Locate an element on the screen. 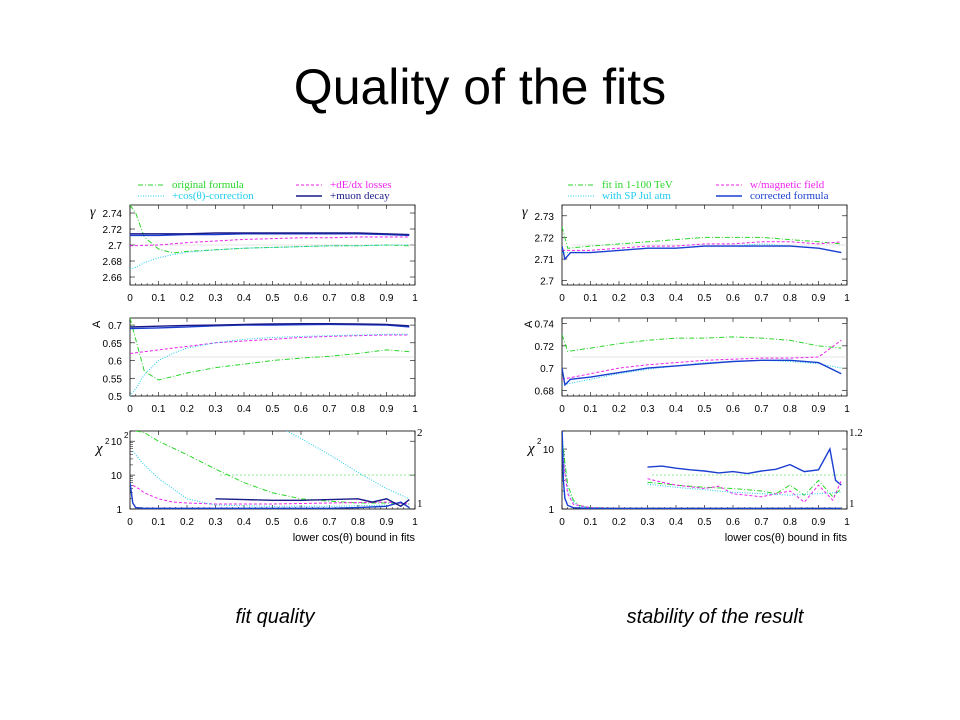  x-axis-label: lower cos(θ) bound in fits is located at coordinates (354, 538).